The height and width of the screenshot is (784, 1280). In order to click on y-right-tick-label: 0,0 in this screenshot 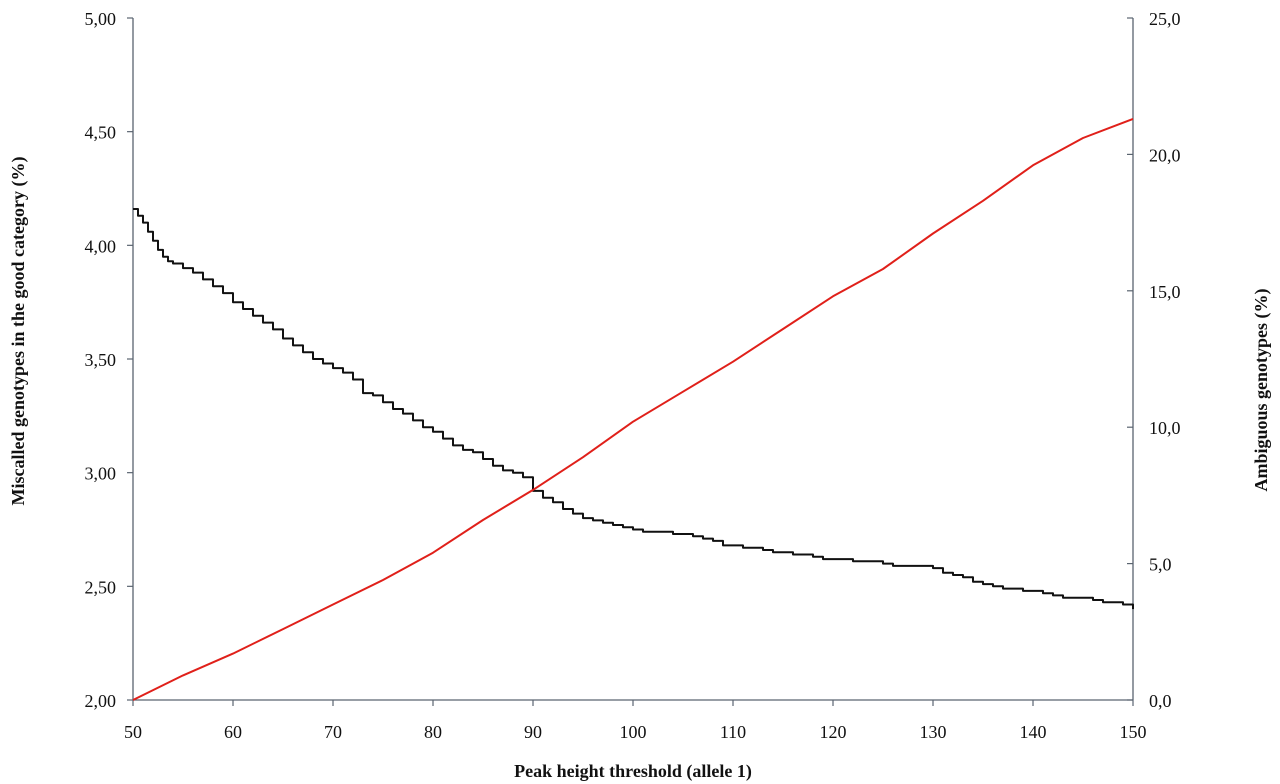, I will do `click(1160, 701)`.